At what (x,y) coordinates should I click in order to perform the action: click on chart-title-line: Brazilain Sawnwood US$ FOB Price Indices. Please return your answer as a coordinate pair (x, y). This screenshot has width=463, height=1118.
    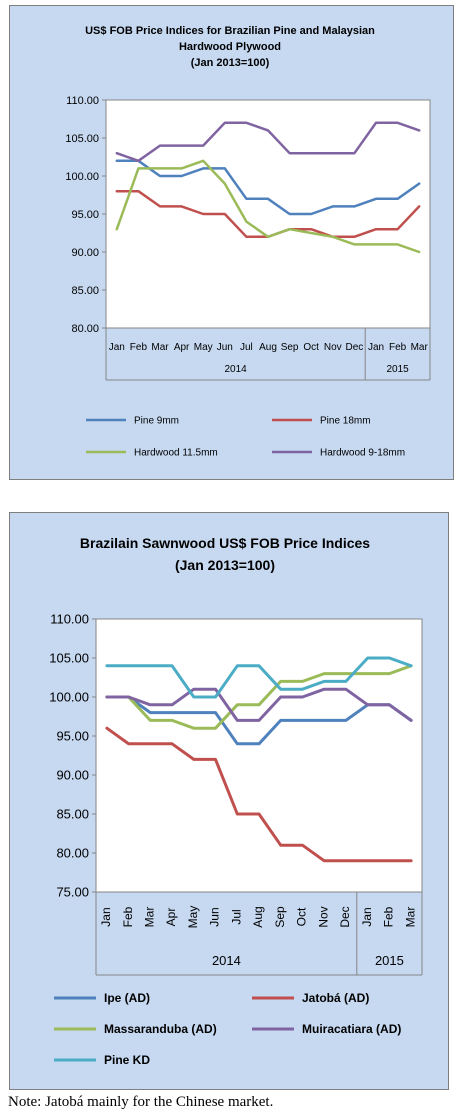
    Looking at the image, I should click on (225, 543).